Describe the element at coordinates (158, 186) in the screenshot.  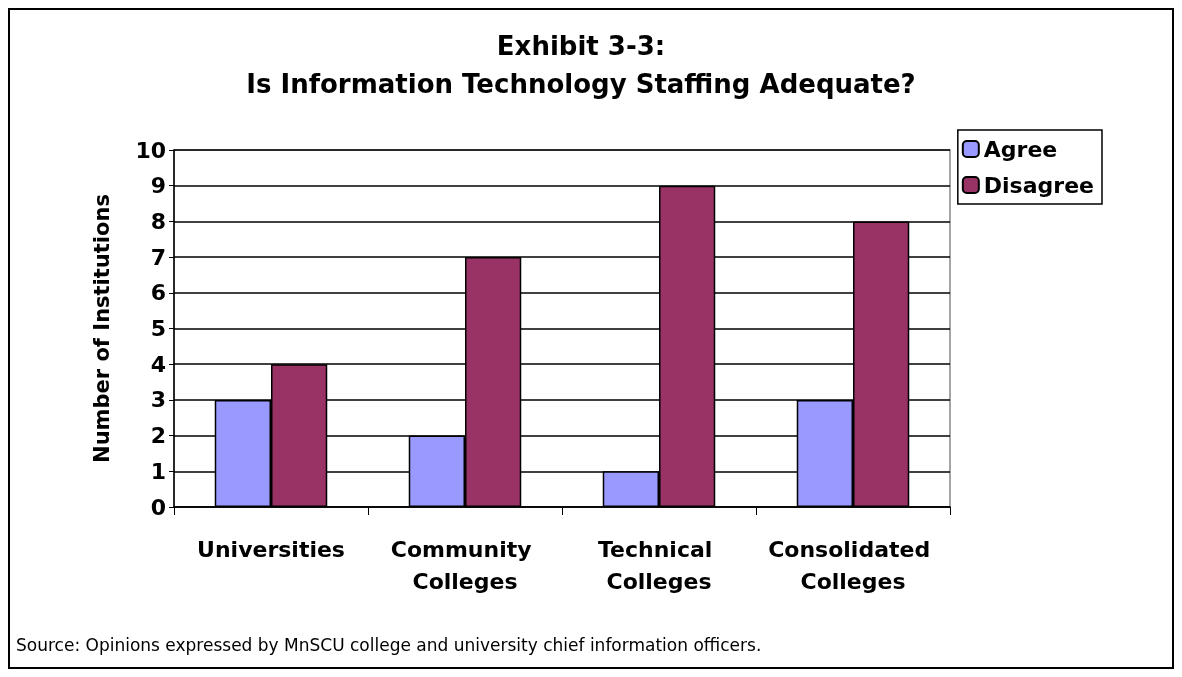
I see `y-tick-label: 9` at that location.